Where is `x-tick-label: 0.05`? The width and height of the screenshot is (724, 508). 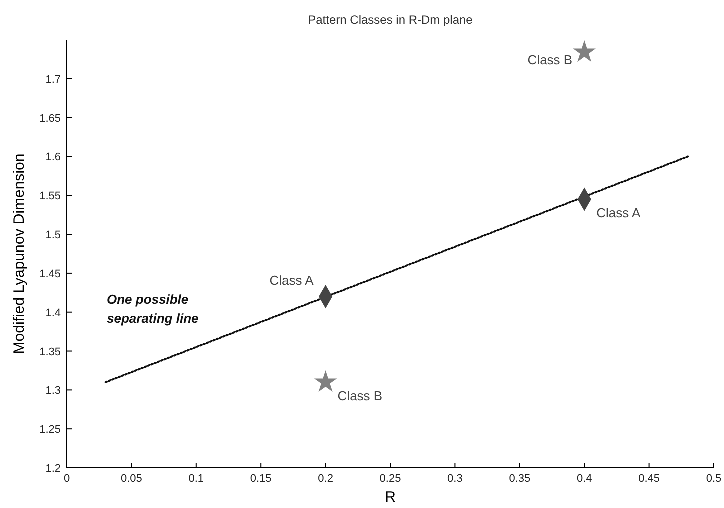 x-tick-label: 0.05 is located at coordinates (131, 479).